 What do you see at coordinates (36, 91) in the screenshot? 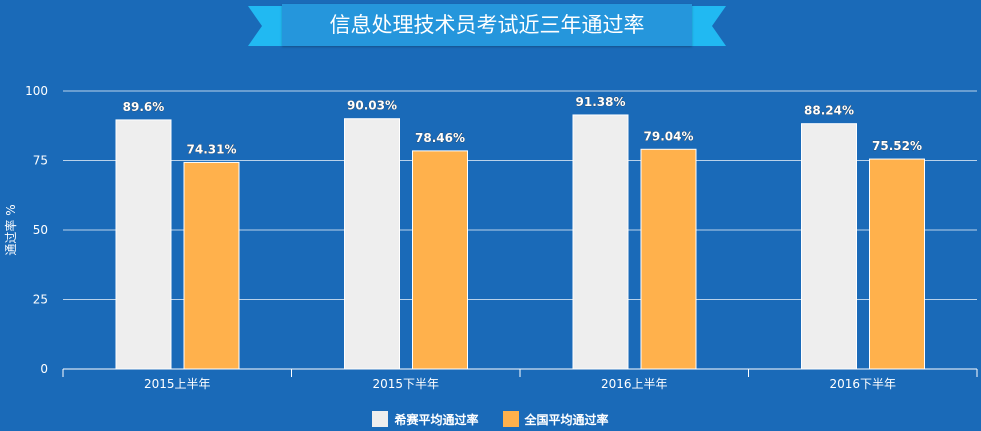
I see `y-tick-label: 100` at bounding box center [36, 91].